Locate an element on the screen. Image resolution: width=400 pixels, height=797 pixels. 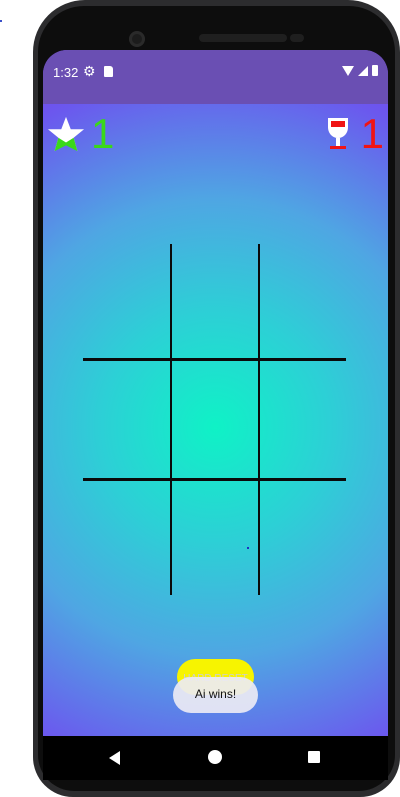
gear-icon: ⚙ is located at coordinates (89, 71).